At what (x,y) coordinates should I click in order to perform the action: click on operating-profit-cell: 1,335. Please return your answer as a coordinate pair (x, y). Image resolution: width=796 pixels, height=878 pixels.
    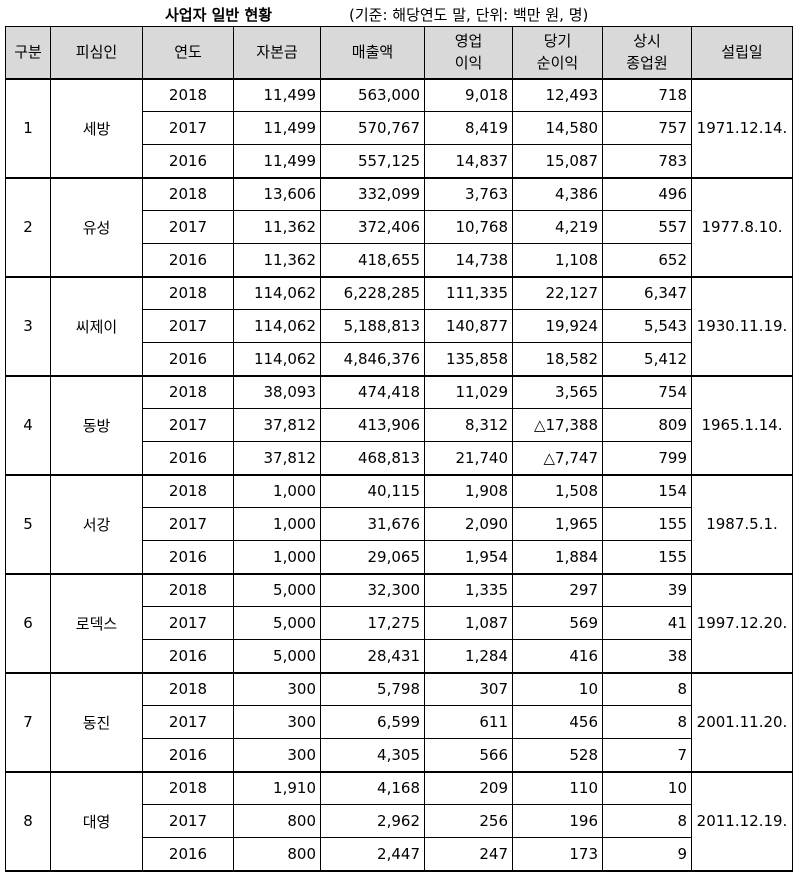
    Looking at the image, I should click on (468, 590).